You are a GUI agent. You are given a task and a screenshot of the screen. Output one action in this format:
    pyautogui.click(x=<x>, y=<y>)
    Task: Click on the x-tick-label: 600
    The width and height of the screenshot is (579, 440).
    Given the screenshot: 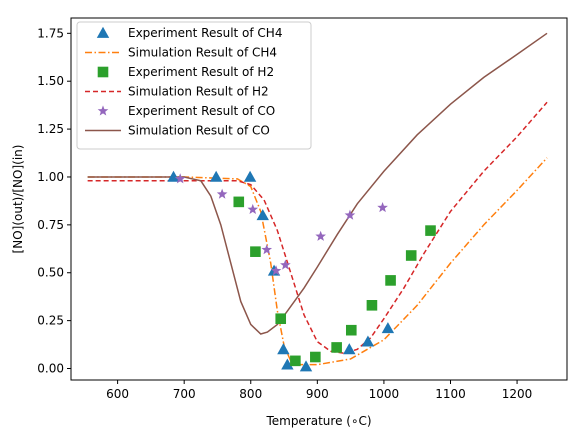 What is the action you would take?
    pyautogui.click(x=117, y=394)
    